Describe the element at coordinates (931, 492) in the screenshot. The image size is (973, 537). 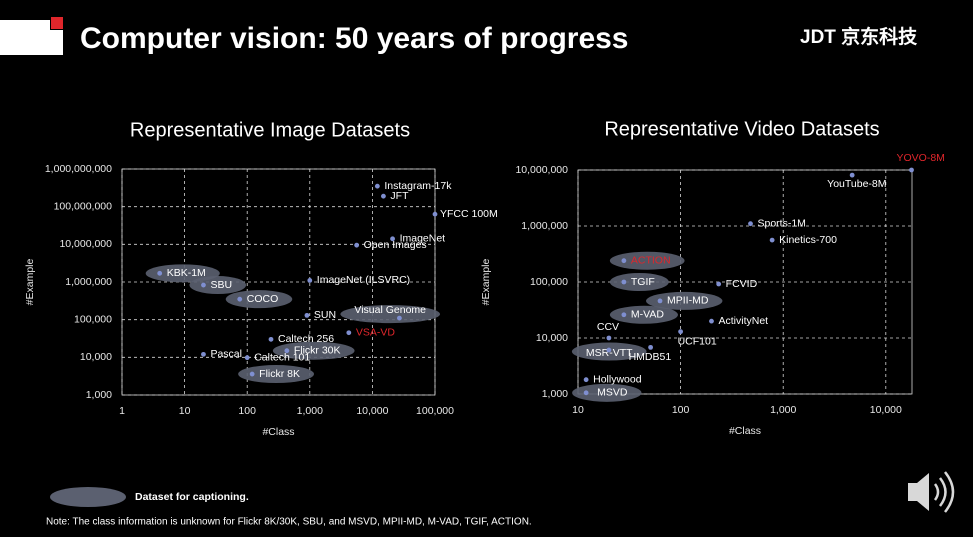
I see `speaker-icon` at that location.